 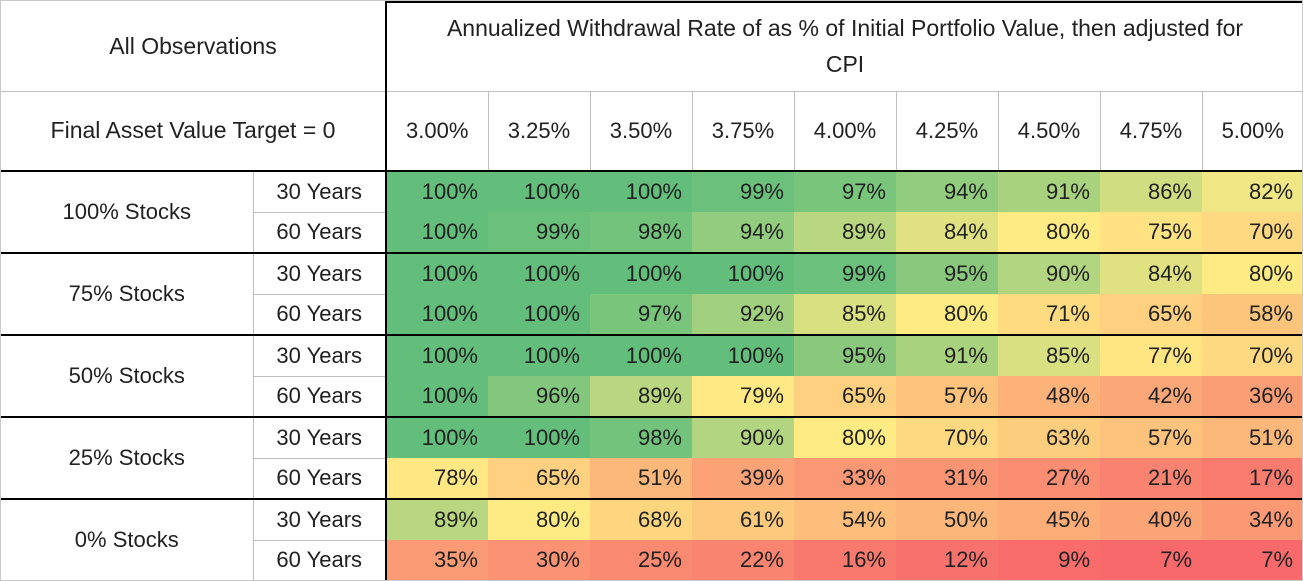 What do you see at coordinates (947, 519) in the screenshot?
I see `heatmap-cell: 50%` at bounding box center [947, 519].